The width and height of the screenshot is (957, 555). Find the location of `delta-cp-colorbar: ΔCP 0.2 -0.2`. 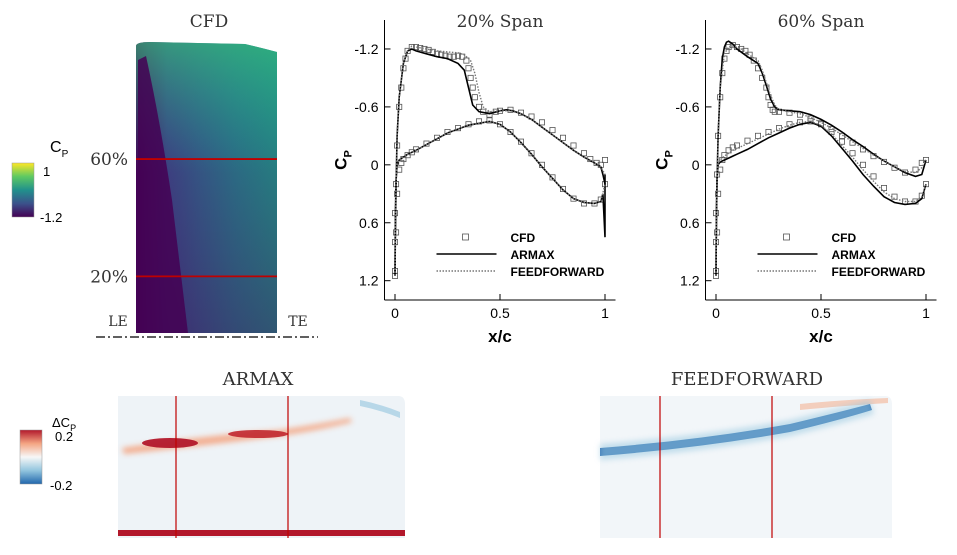

delta-cp-colorbar: ΔCP 0.2 -0.2 is located at coordinates (47, 454).